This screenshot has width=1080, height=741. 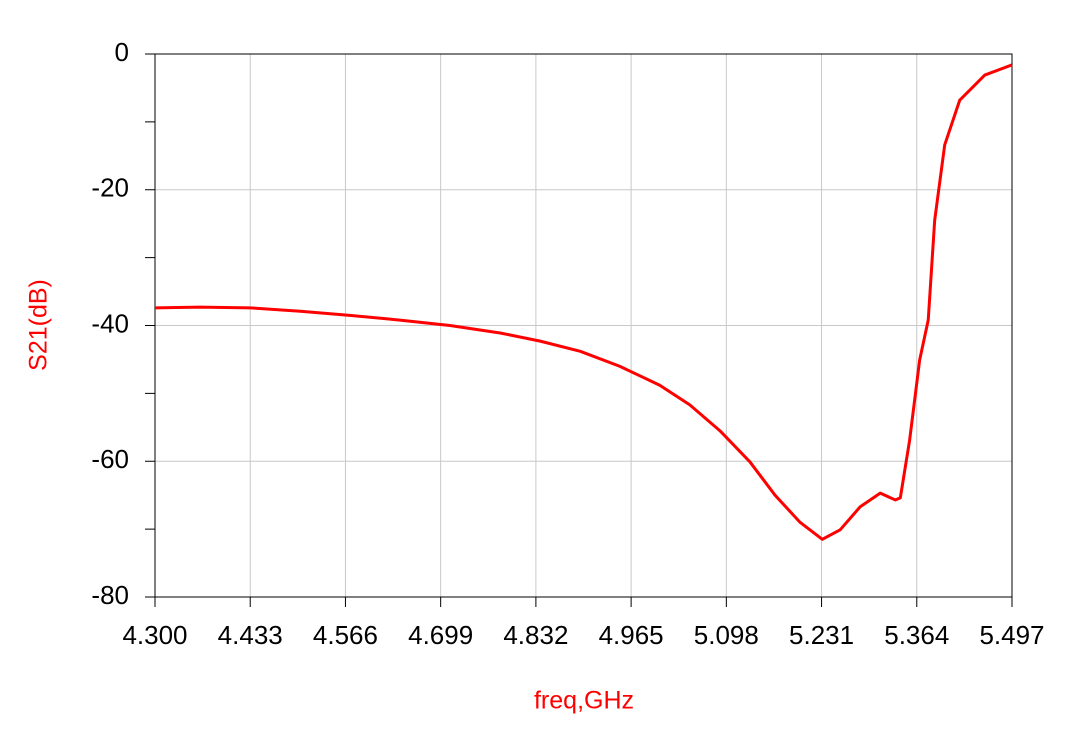 I want to click on x-axis-label: freq,GHz, so click(x=584, y=701).